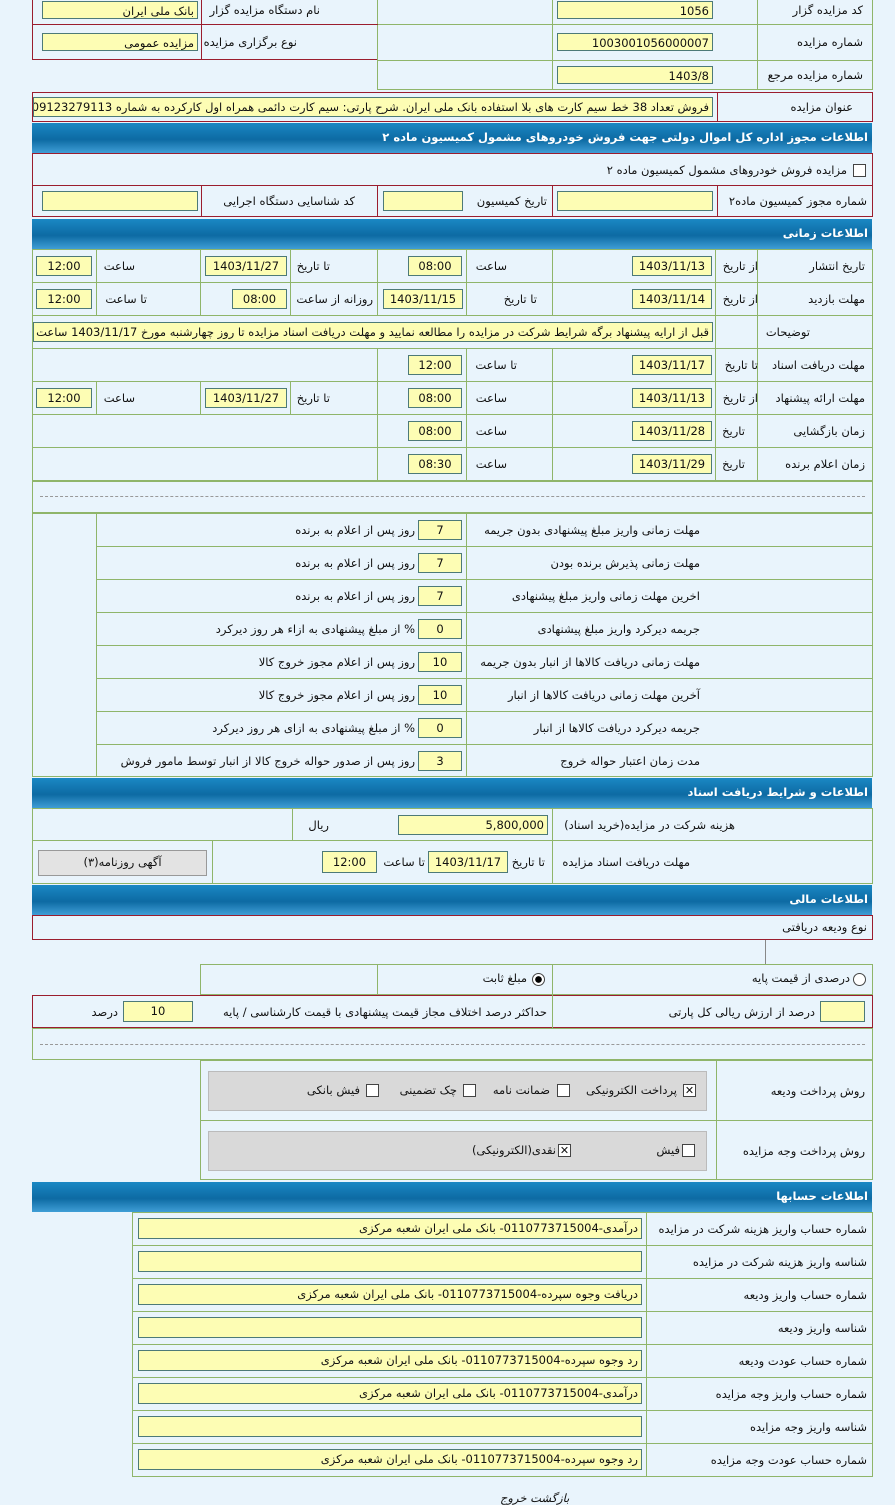 The image size is (895, 1505). Describe the element at coordinates (457, 1151) in the screenshot. I see `payment-methods-group` at that location.